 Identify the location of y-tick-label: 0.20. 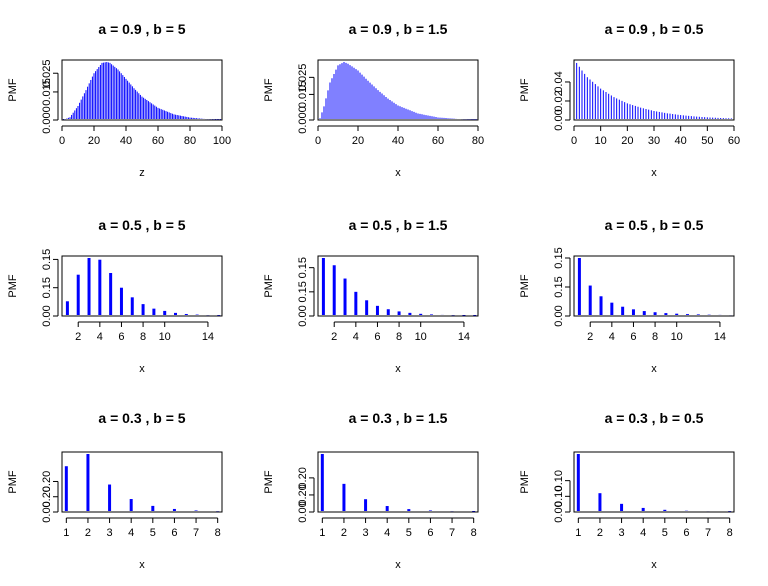
(47, 481).